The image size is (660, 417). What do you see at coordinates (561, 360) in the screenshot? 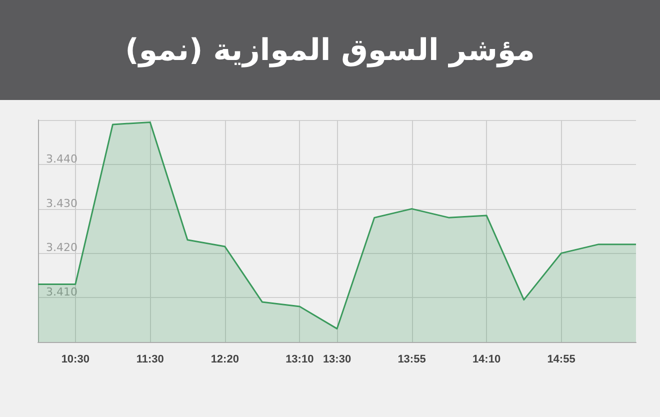
I see `x-tick-label: 14:55` at bounding box center [561, 360].